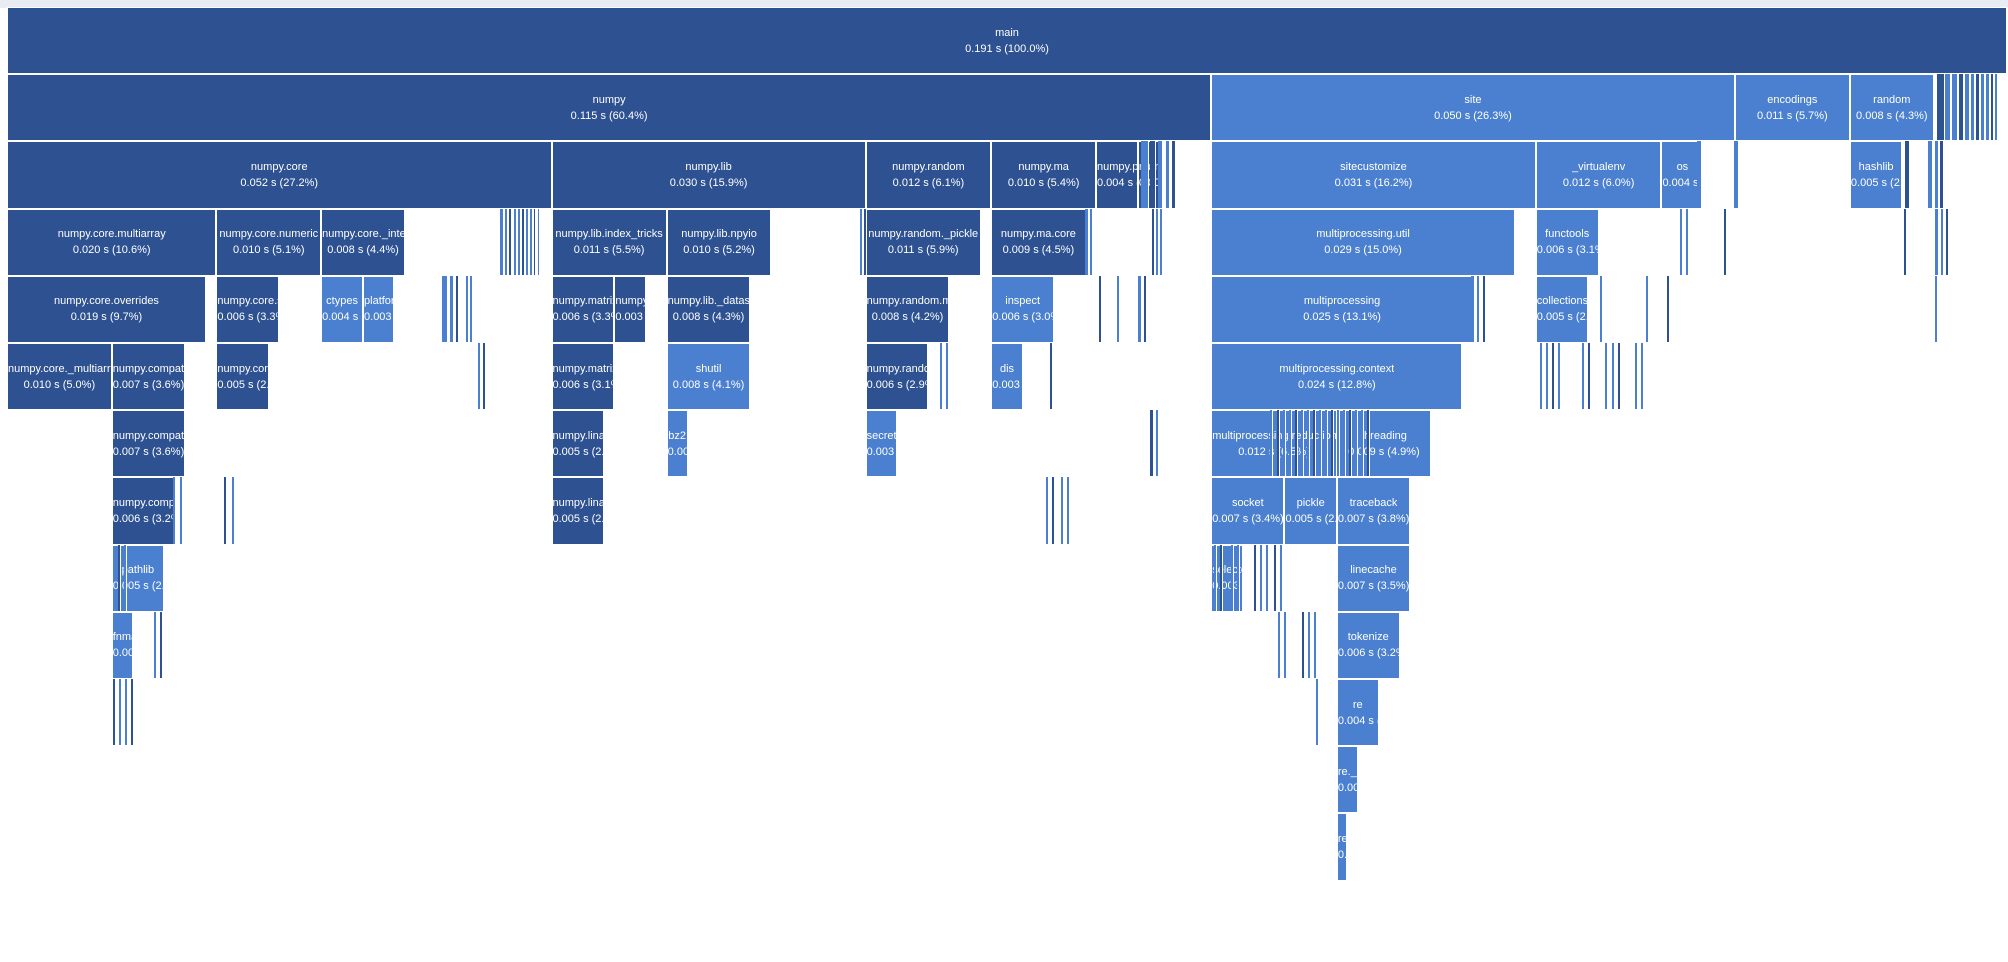  Describe the element at coordinates (630, 309) in the screenshot. I see `frame-numpy-lib-function-base: numpy.lib.function_base 0.003 s (1.5%)` at that location.